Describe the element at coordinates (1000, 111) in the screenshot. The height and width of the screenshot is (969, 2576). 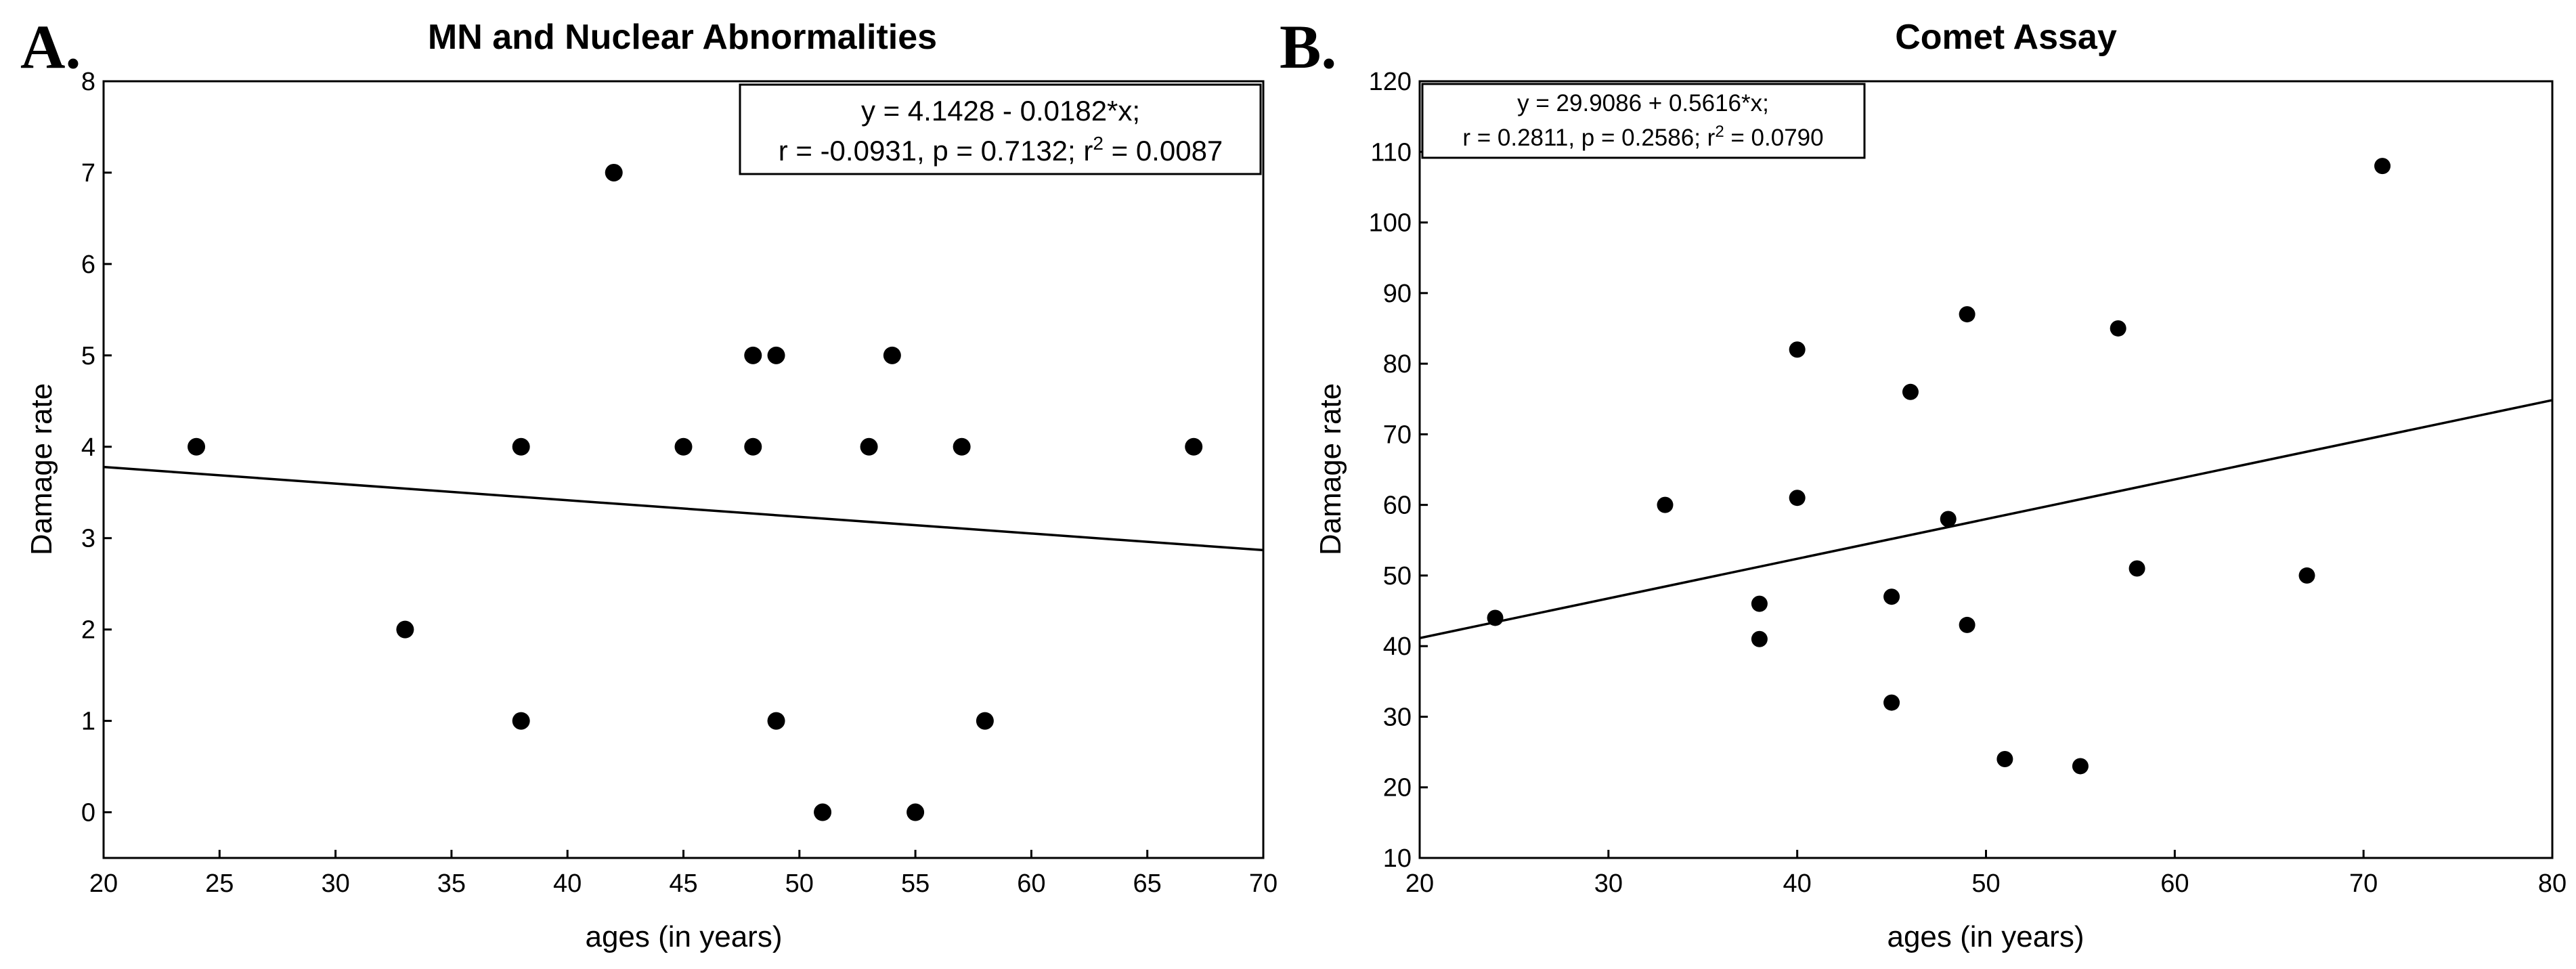
I see `panel-a-equation: y = 4.1428 - 0.0182*x;` at that location.